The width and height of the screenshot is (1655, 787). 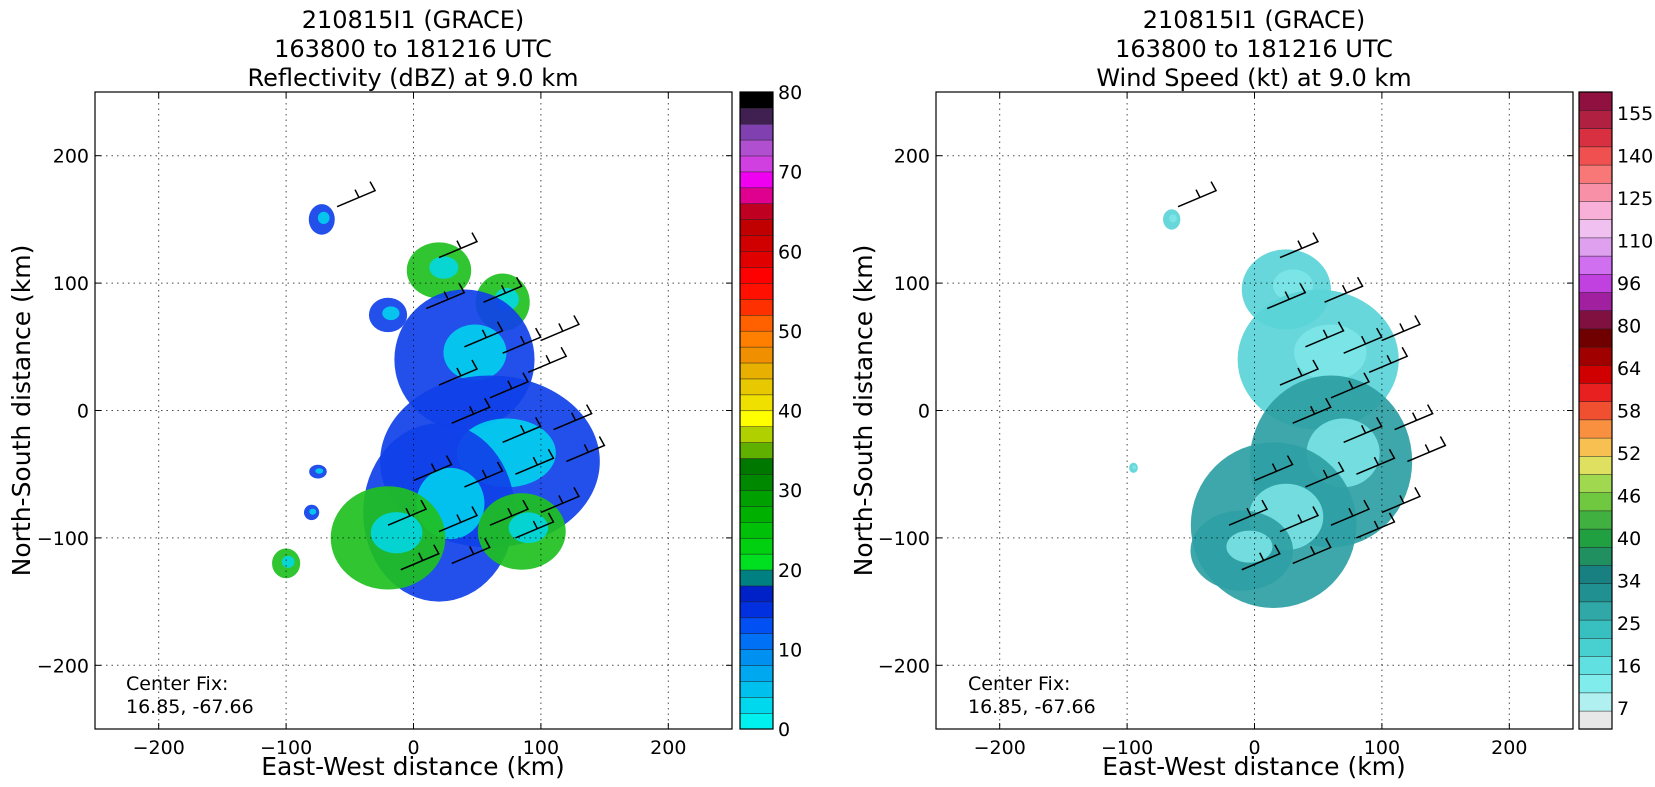 I want to click on colorbar-tick-label: 20, so click(x=790, y=571).